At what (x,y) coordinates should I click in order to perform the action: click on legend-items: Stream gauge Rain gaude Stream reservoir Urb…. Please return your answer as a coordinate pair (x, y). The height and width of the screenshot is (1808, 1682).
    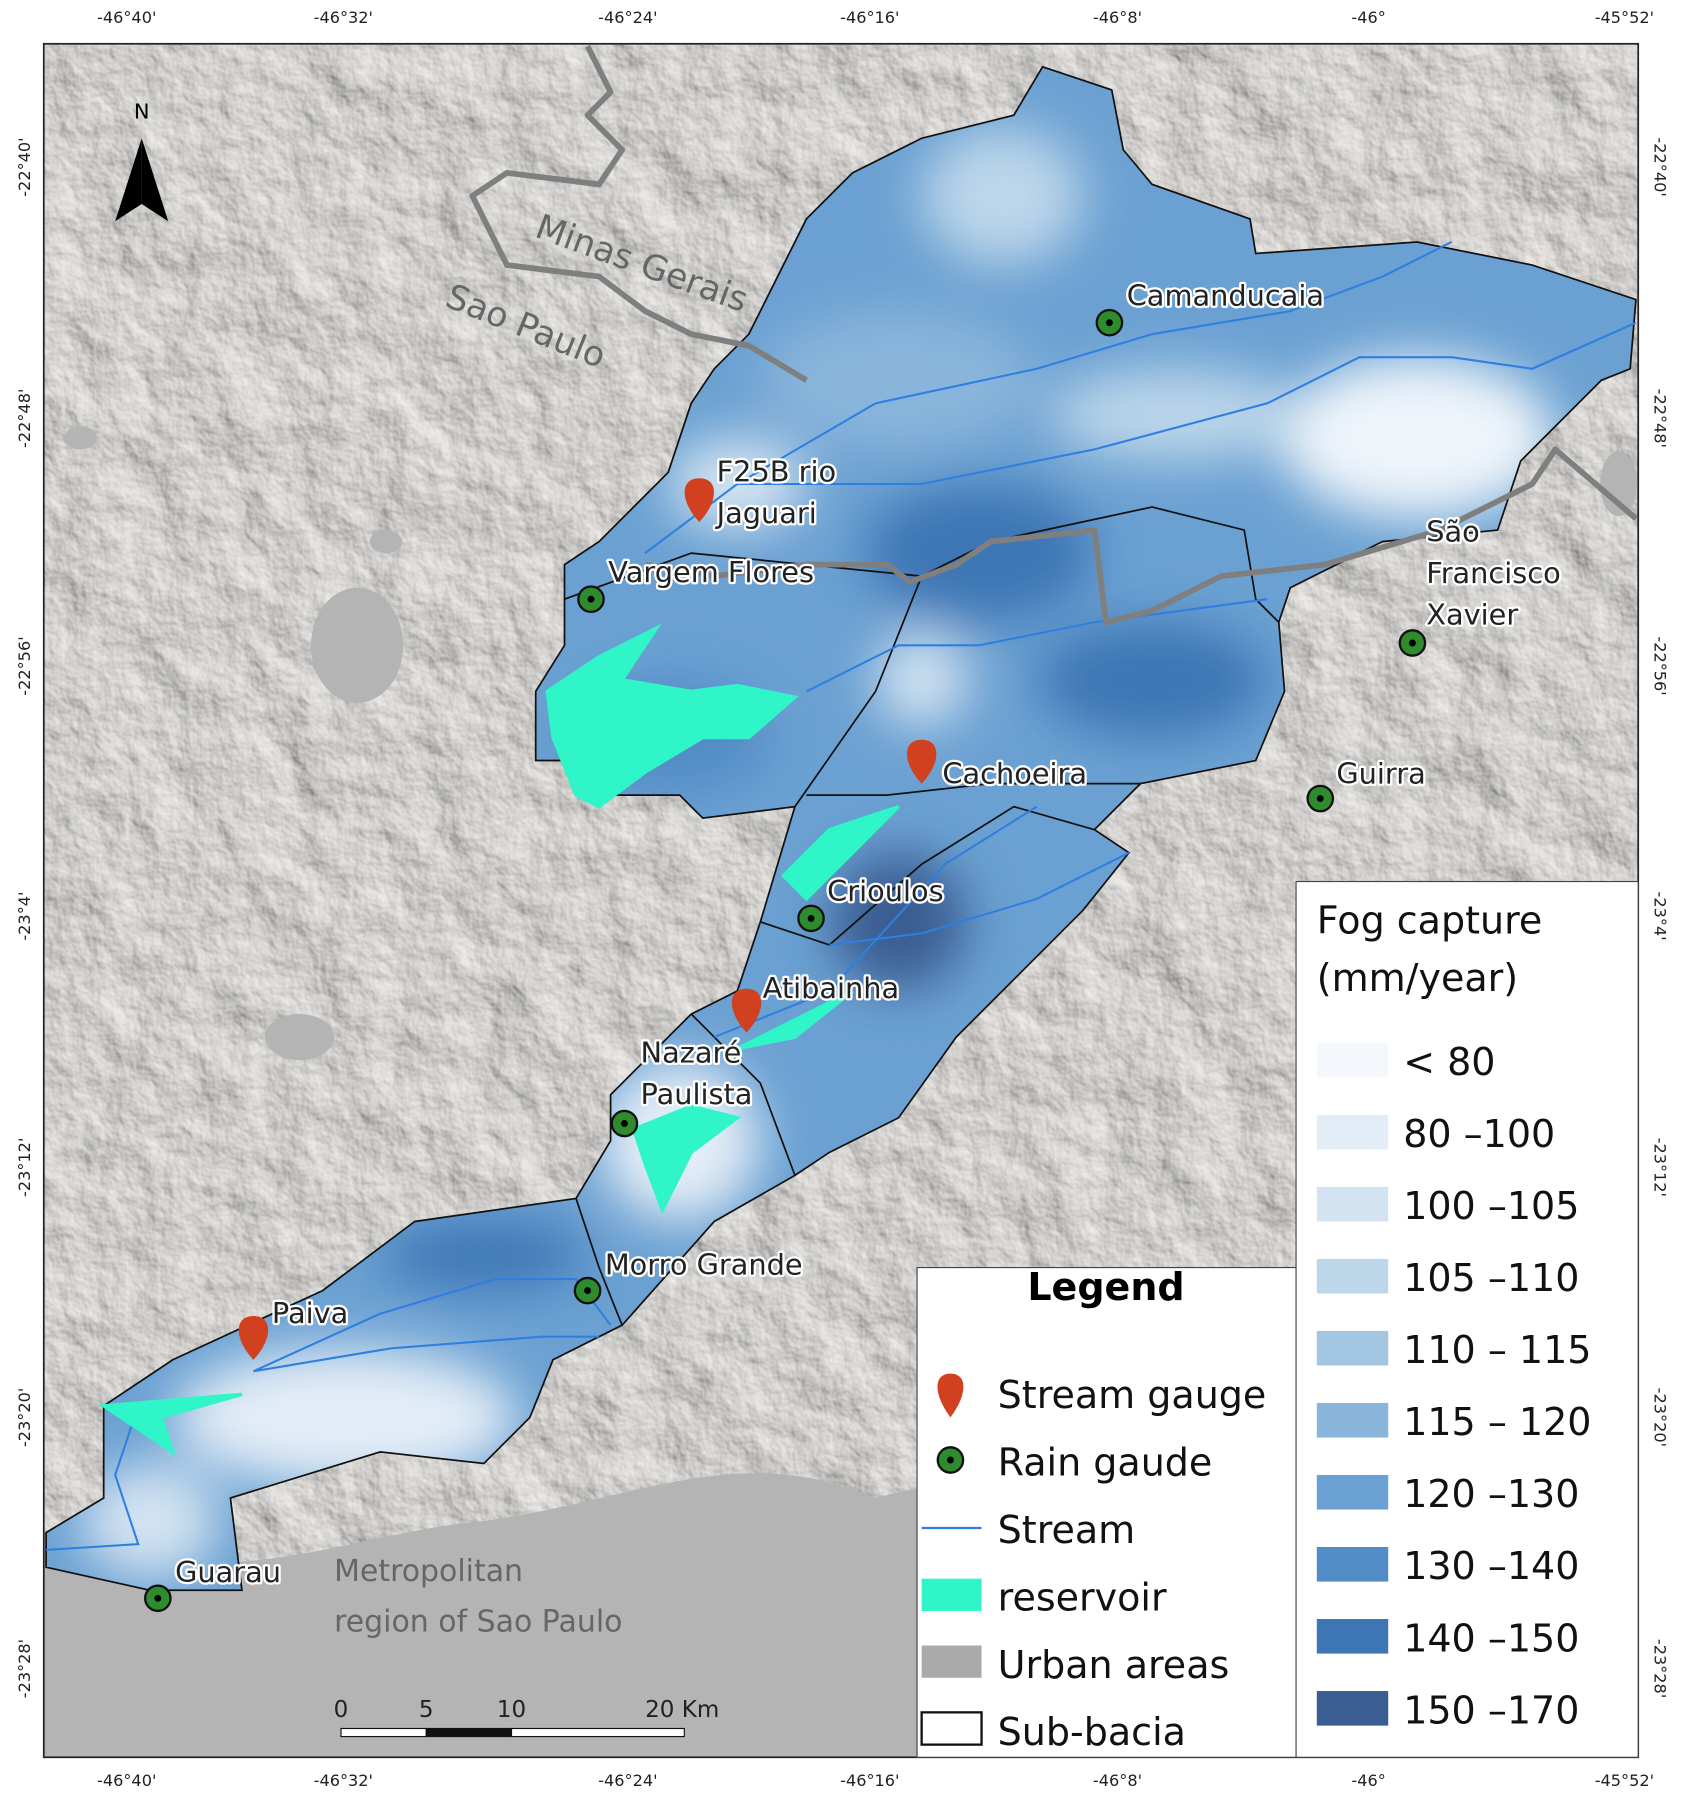
    Looking at the image, I should click on (1132, 1563).